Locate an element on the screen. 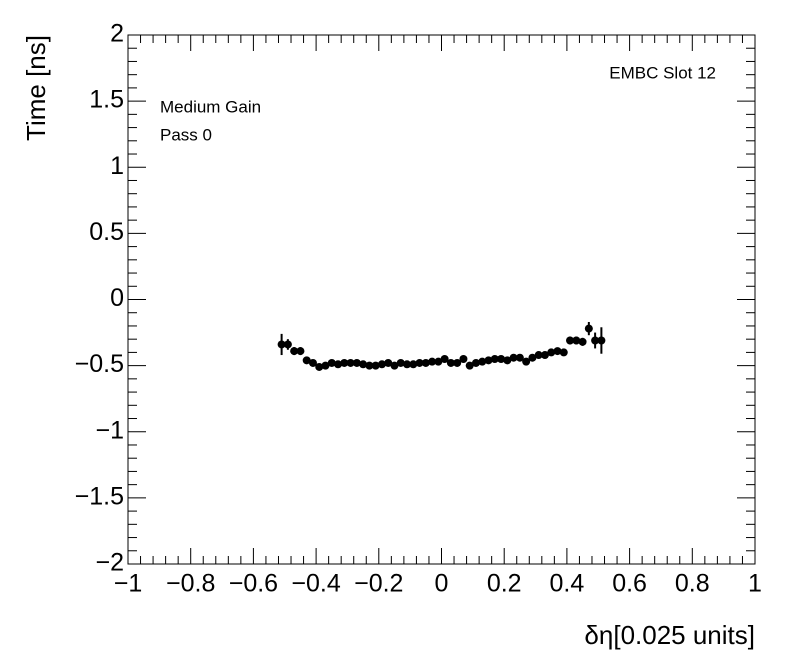 Image resolution: width=796 pixels, height=672 pixels. y-tick-label: −1 is located at coordinates (109, 430).